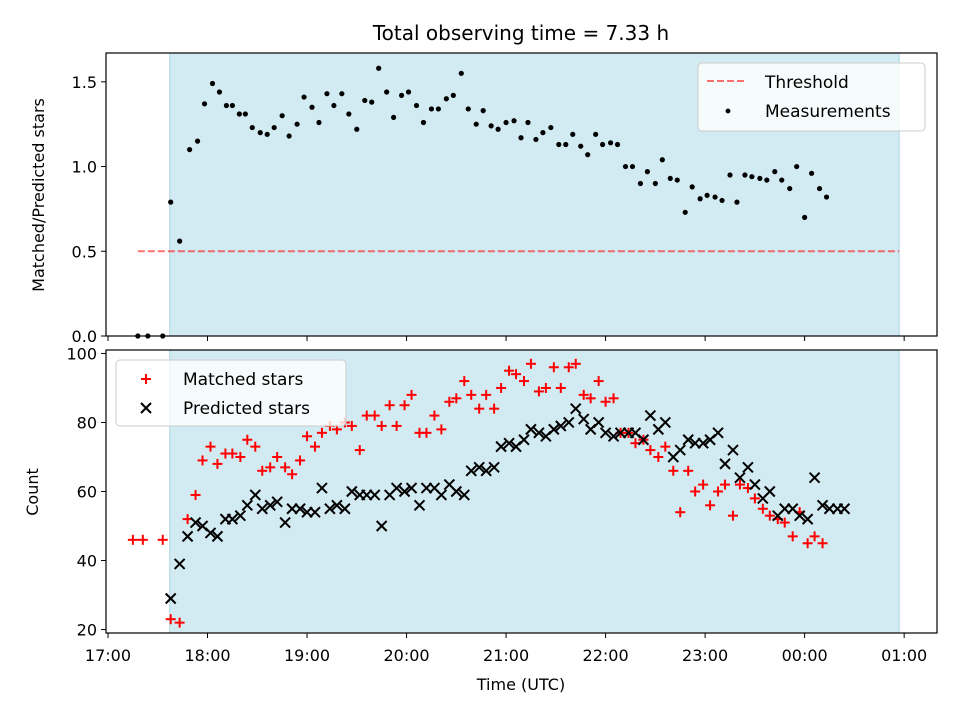 This screenshot has width=960, height=720. Describe the element at coordinates (84, 336) in the screenshot. I see `y-tick-label: 0.0` at that location.